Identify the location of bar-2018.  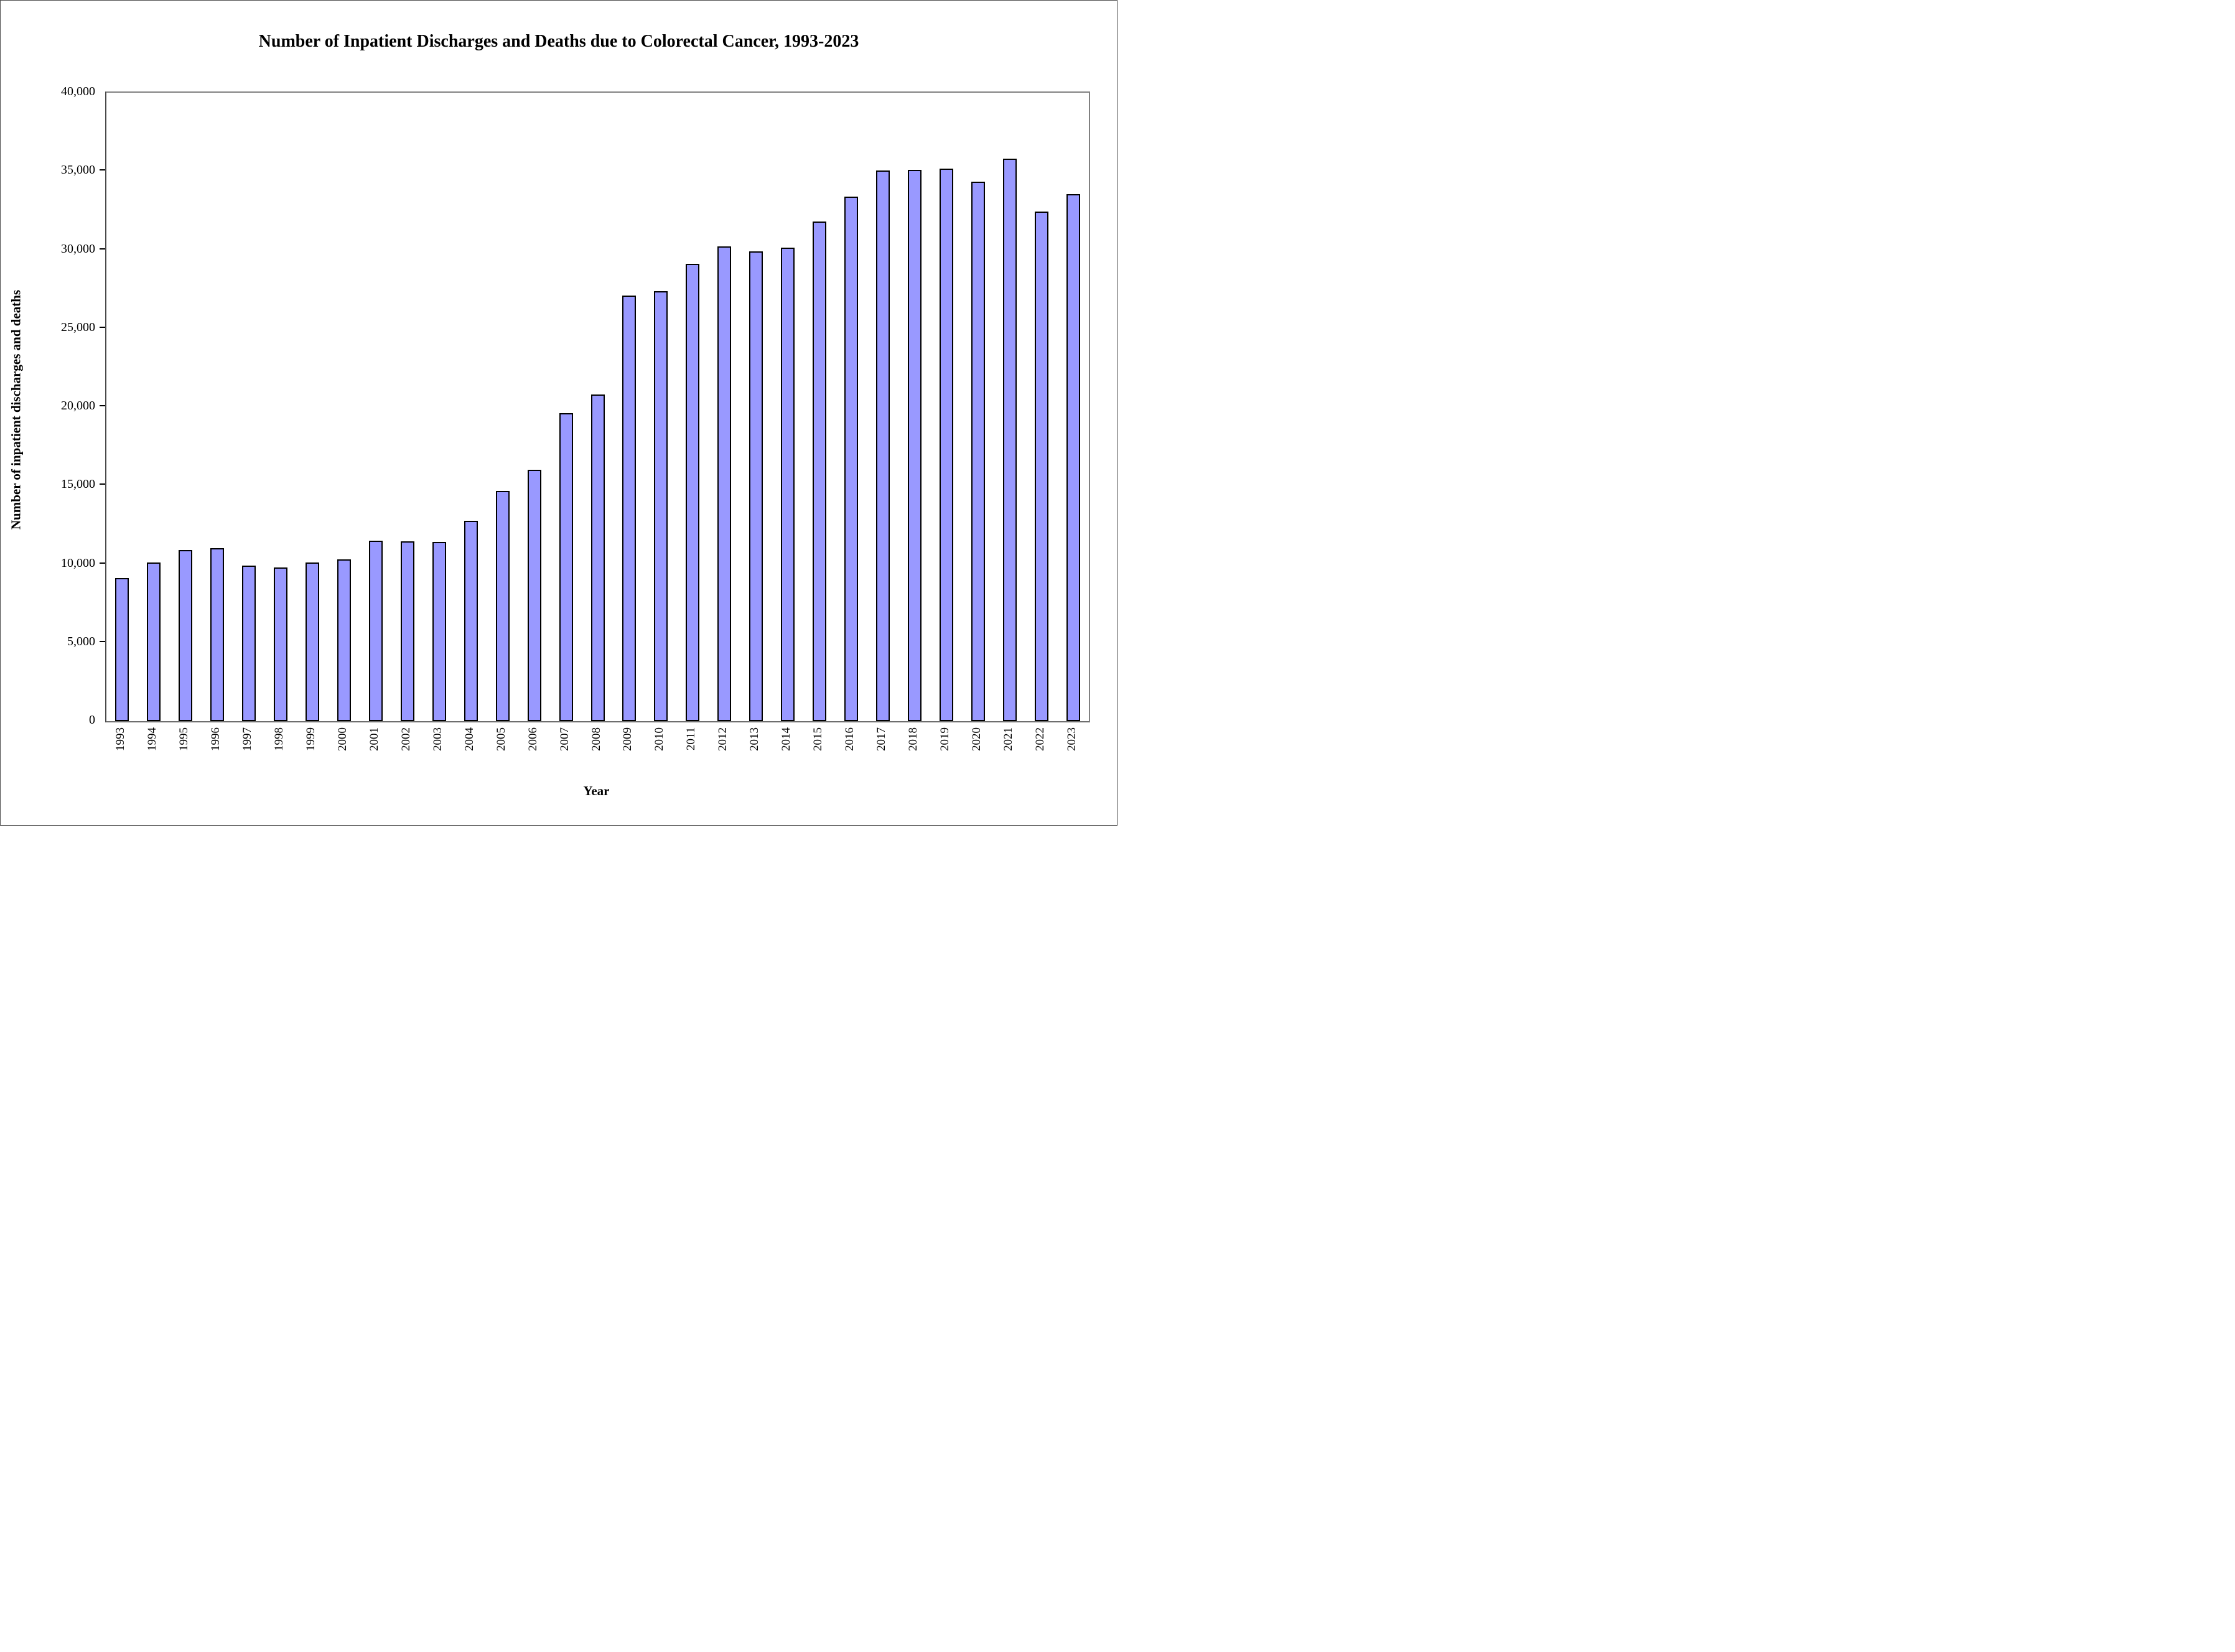
(915, 445).